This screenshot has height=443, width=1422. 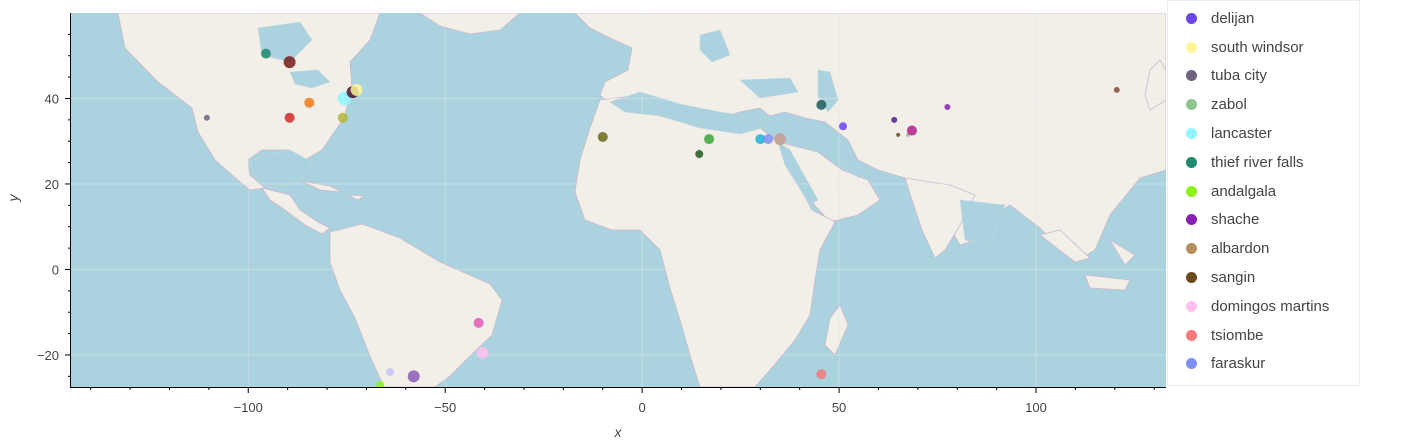 I want to click on gulf-of-mexico, so click(x=281, y=169).